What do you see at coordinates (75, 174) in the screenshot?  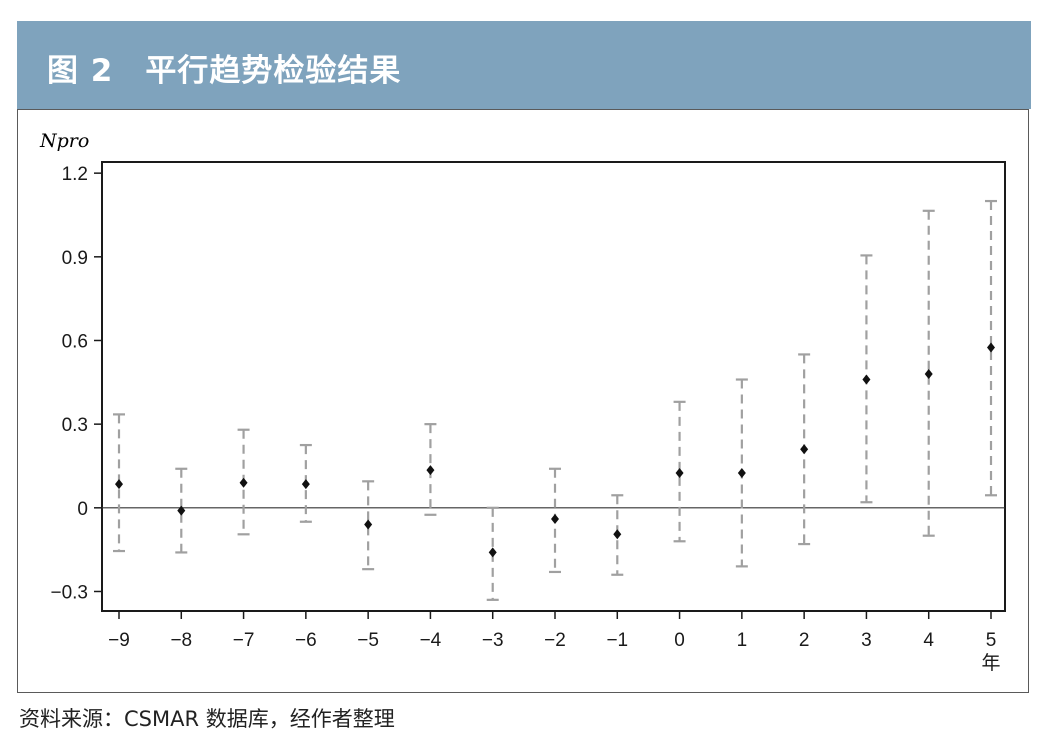 I see `y-tick-label: 1.2` at bounding box center [75, 174].